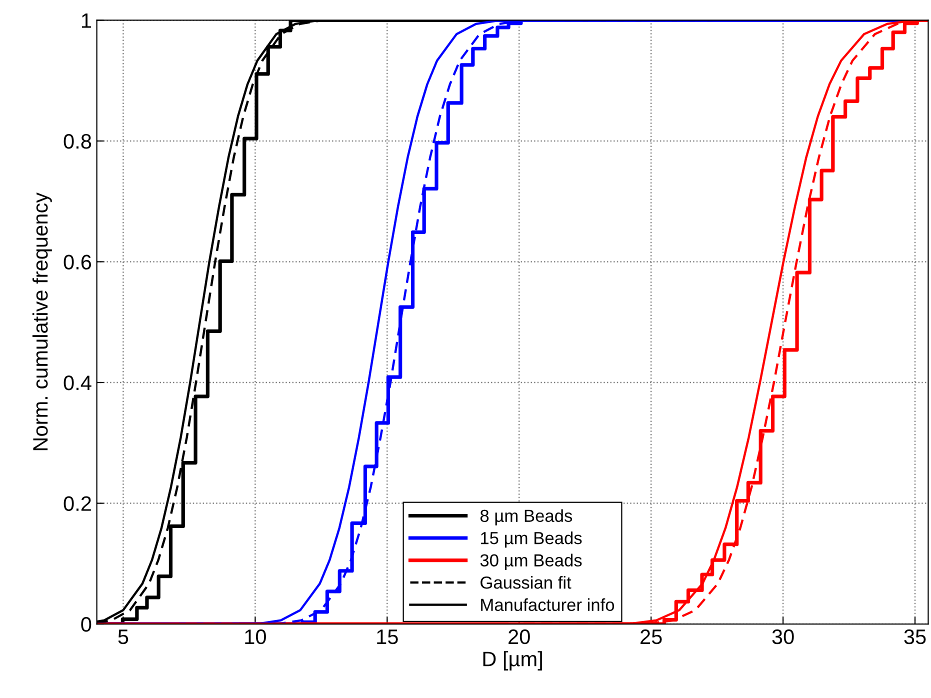 This screenshot has width=931, height=698. Describe the element at coordinates (519, 636) in the screenshot. I see `x-tick-label: 20` at that location.